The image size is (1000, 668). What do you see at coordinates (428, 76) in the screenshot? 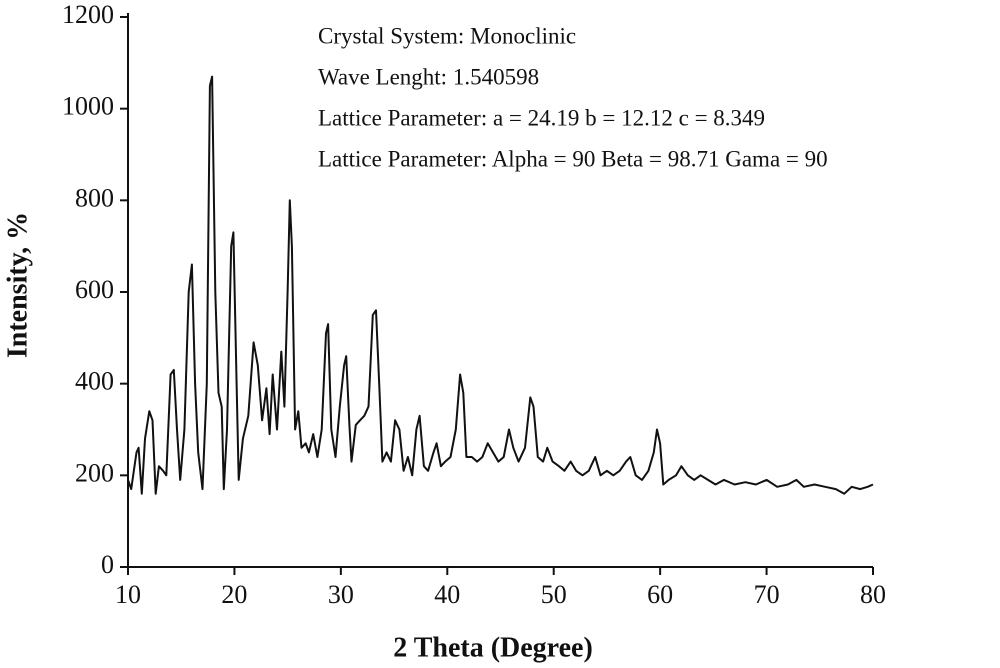
I see `annotation: Wave Lenght: 1.540598` at bounding box center [428, 76].